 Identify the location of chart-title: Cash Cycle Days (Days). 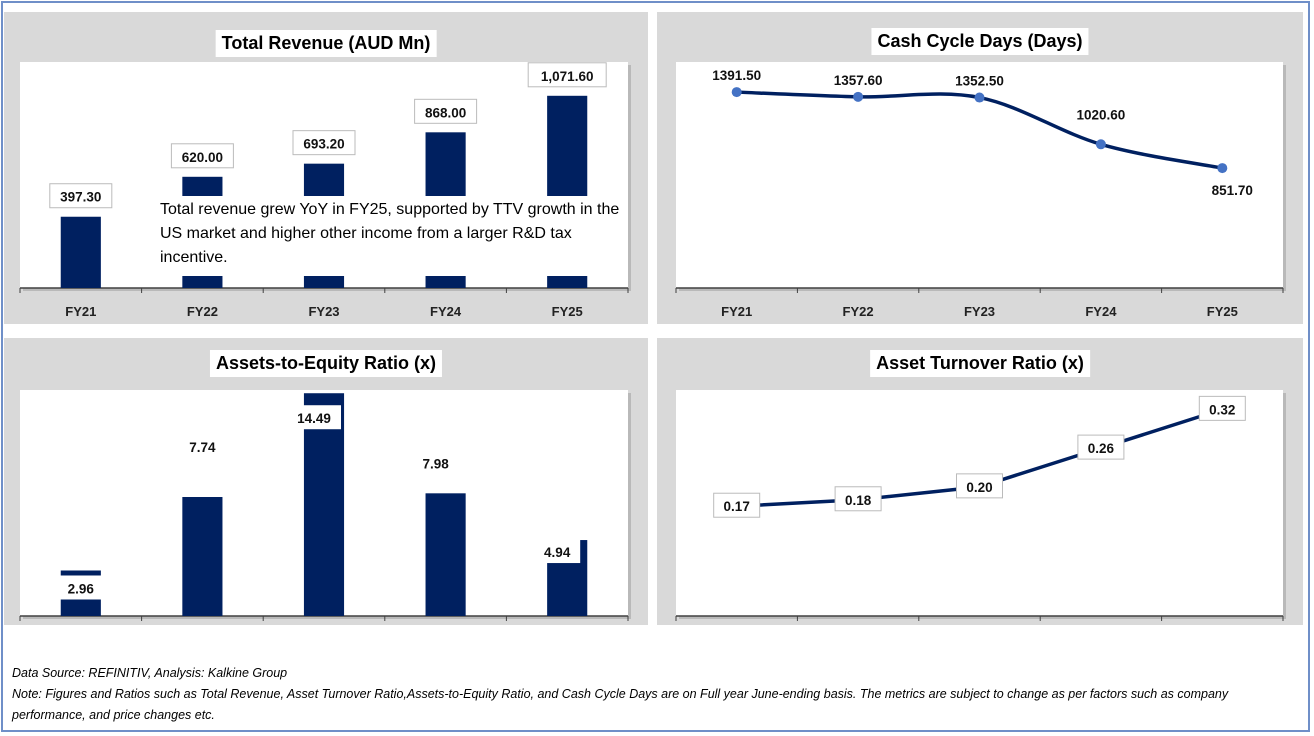
(980, 41).